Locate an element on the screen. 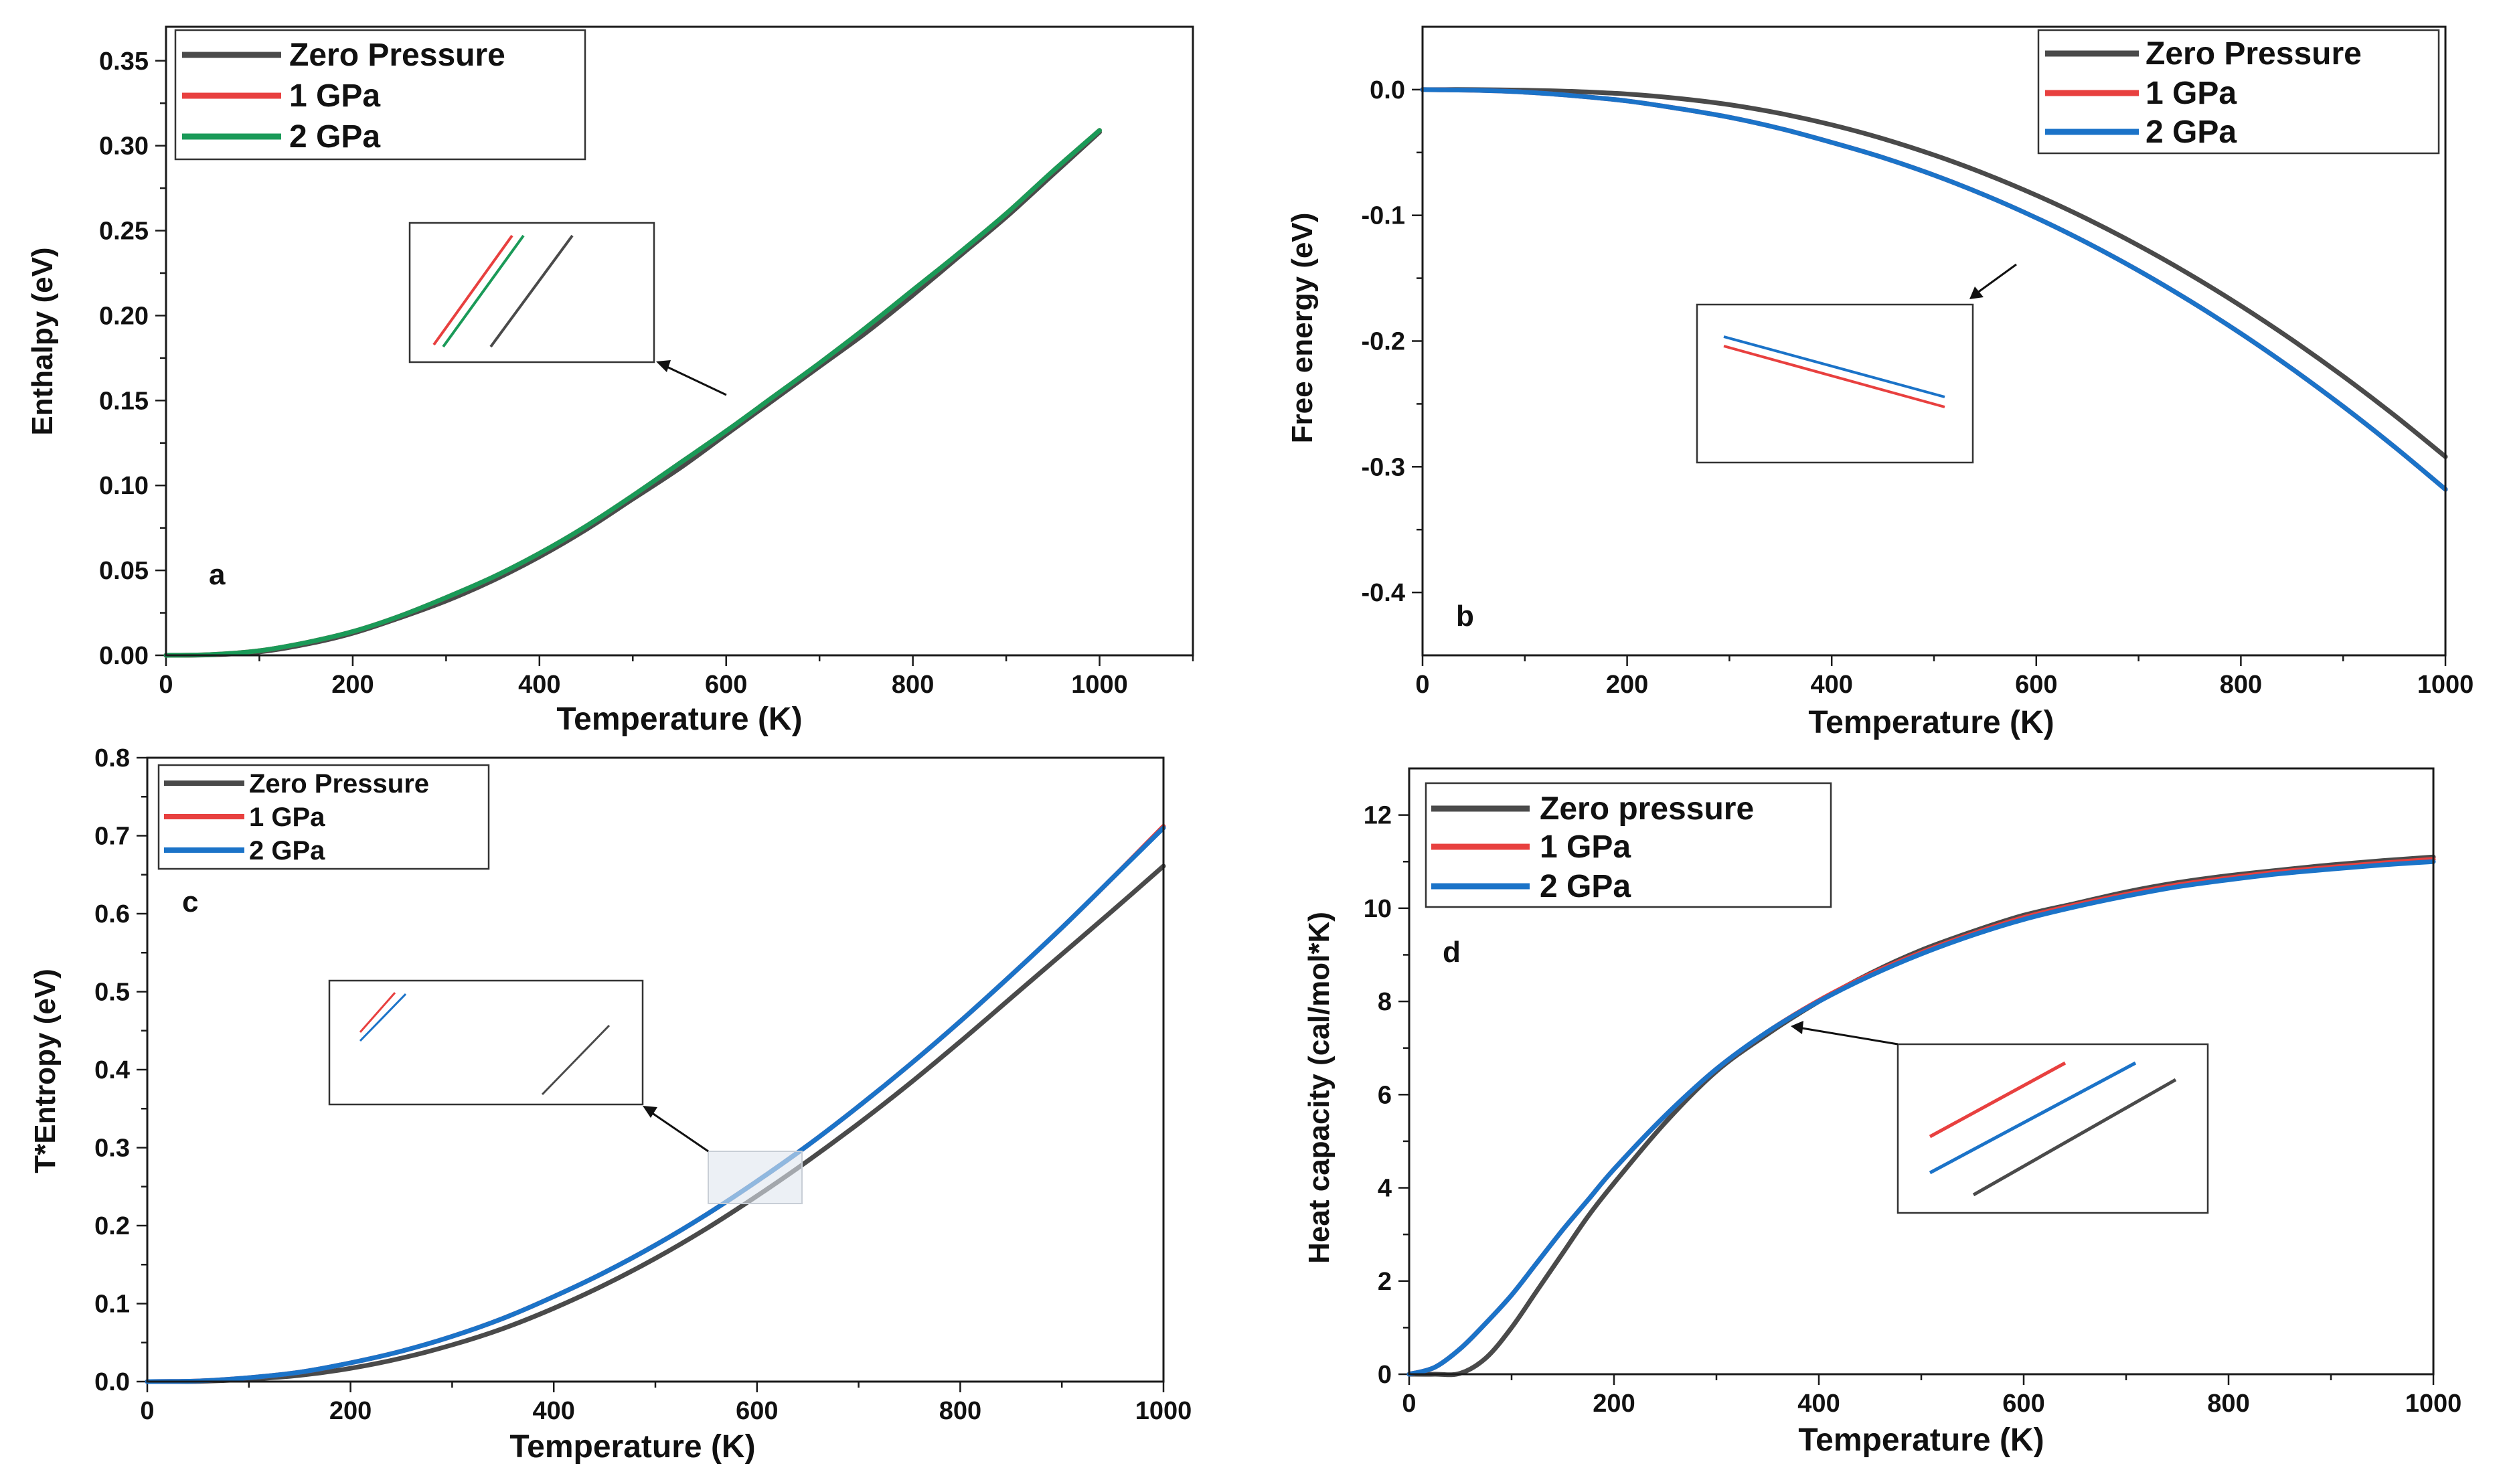 Image resolution: width=2501 pixels, height=1484 pixels. panel-b-inset-box is located at coordinates (1835, 384).